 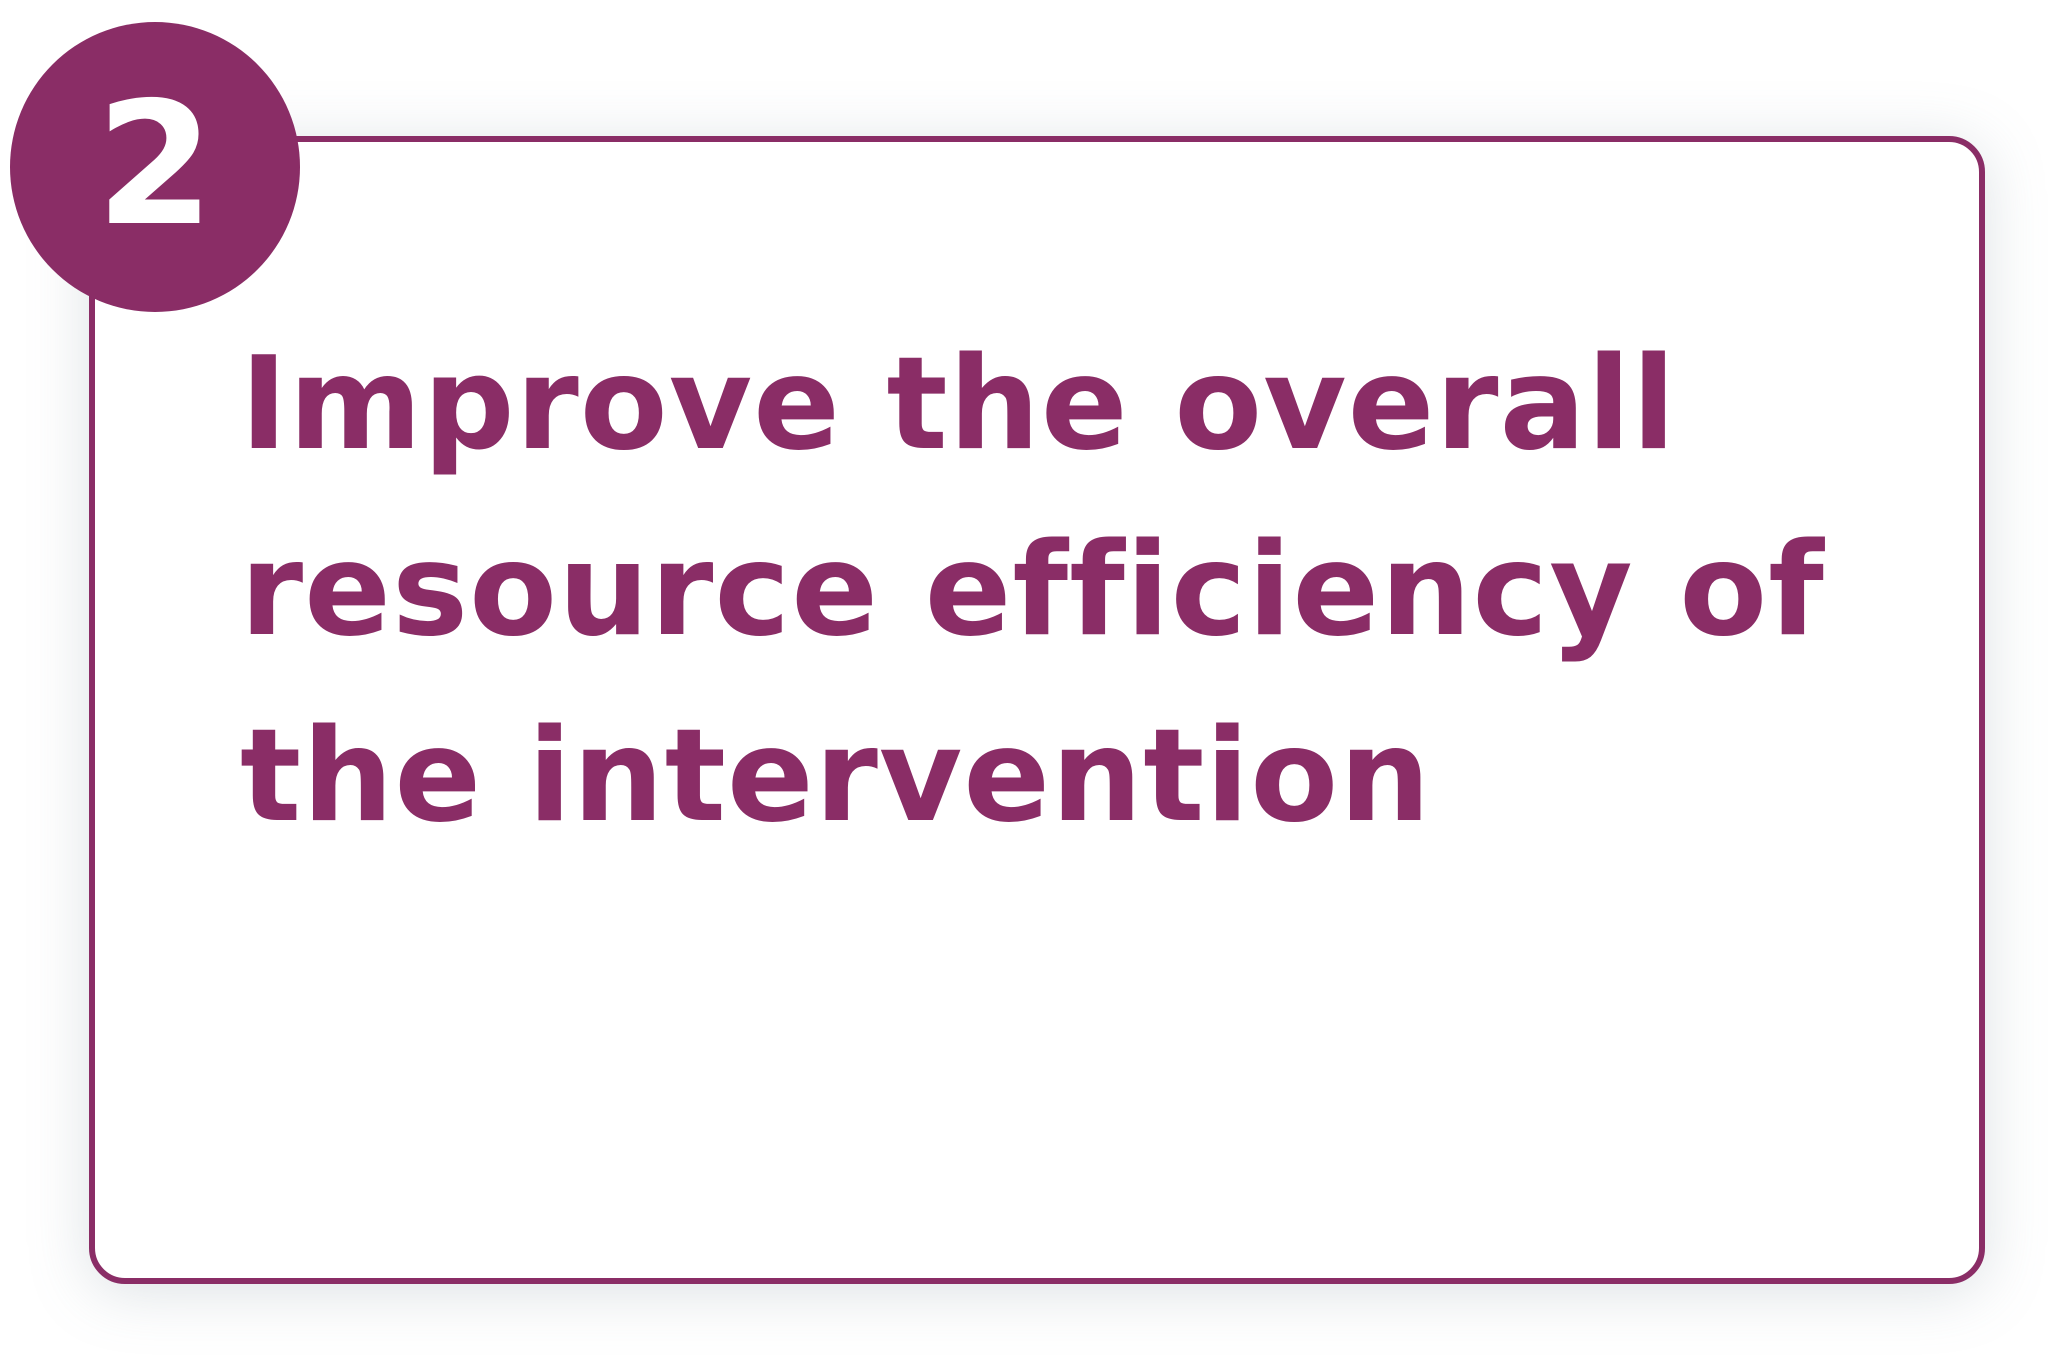 I want to click on step-number-badge: 2, so click(x=155, y=167).